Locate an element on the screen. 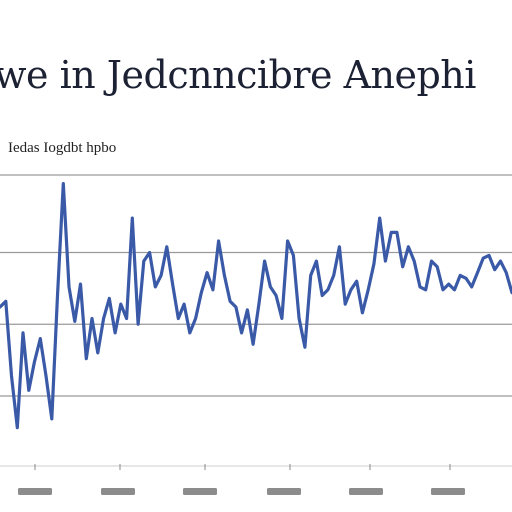  chart-title-text: we in Jedcnncibre Anephi is located at coordinates (238, 75).